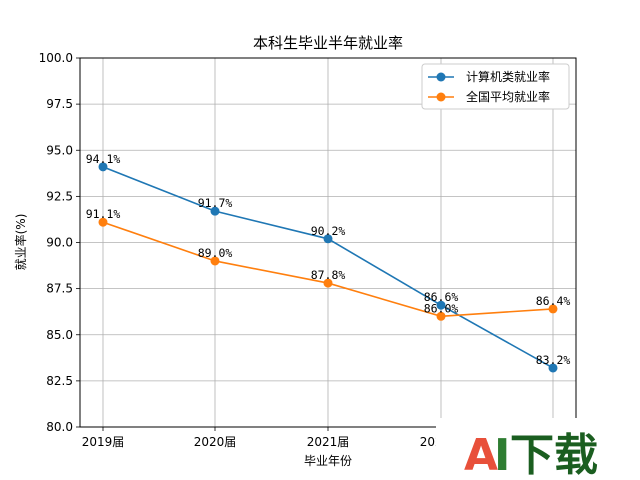 This screenshot has height=480, width=640. What do you see at coordinates (59, 196) in the screenshot?
I see `y-tick-label: 92.5` at bounding box center [59, 196].